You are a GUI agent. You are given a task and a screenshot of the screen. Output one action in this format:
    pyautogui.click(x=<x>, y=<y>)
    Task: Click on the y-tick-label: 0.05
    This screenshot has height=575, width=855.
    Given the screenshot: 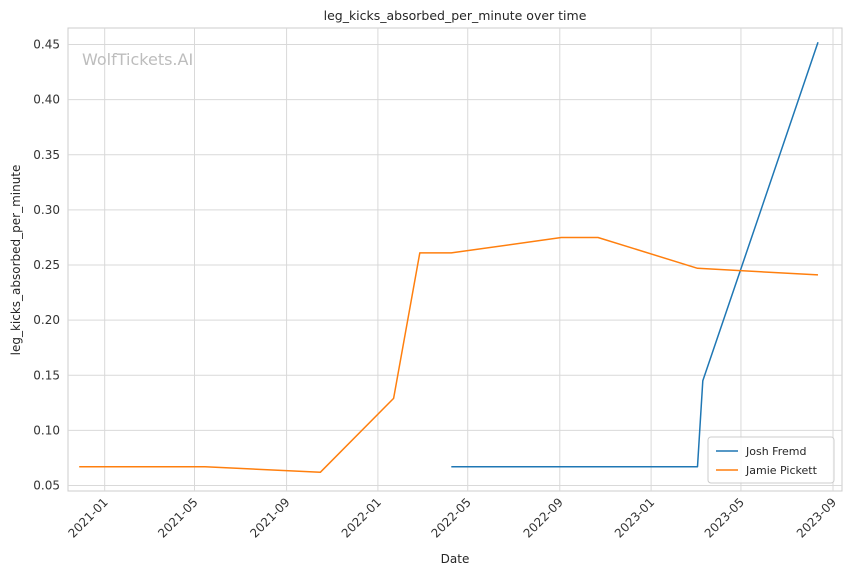 What is the action you would take?
    pyautogui.click(x=46, y=485)
    